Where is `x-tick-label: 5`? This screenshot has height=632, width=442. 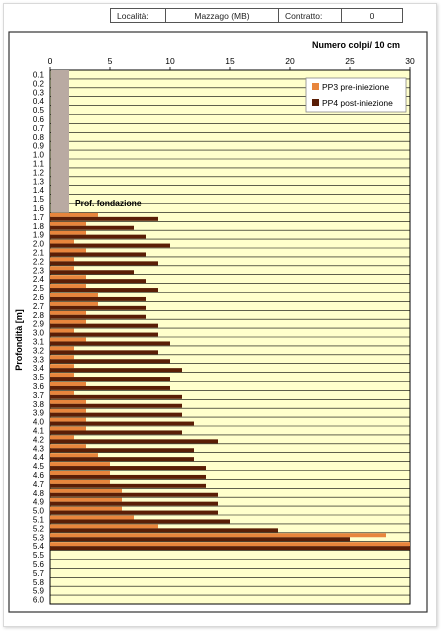 x-tick-label: 5 is located at coordinates (110, 61).